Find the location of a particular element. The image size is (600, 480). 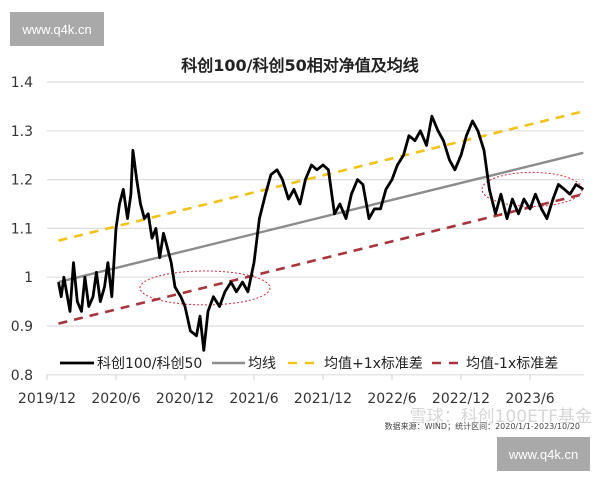

legend-label: 科创100/科创50 is located at coordinates (149, 364).